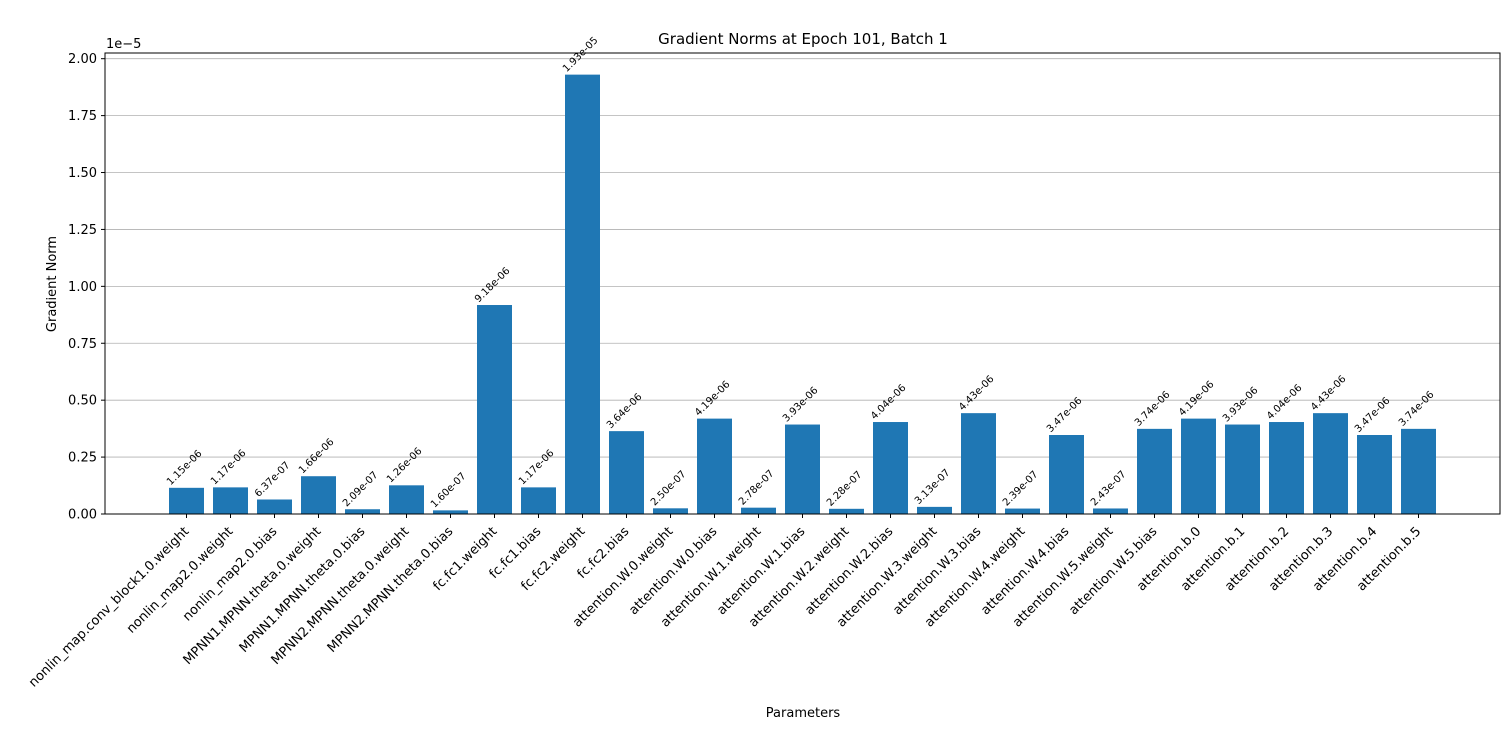 This screenshot has width=1510, height=730. Describe the element at coordinates (844, 488) in the screenshot. I see `bar-value-label: 2.28e-07` at that location.